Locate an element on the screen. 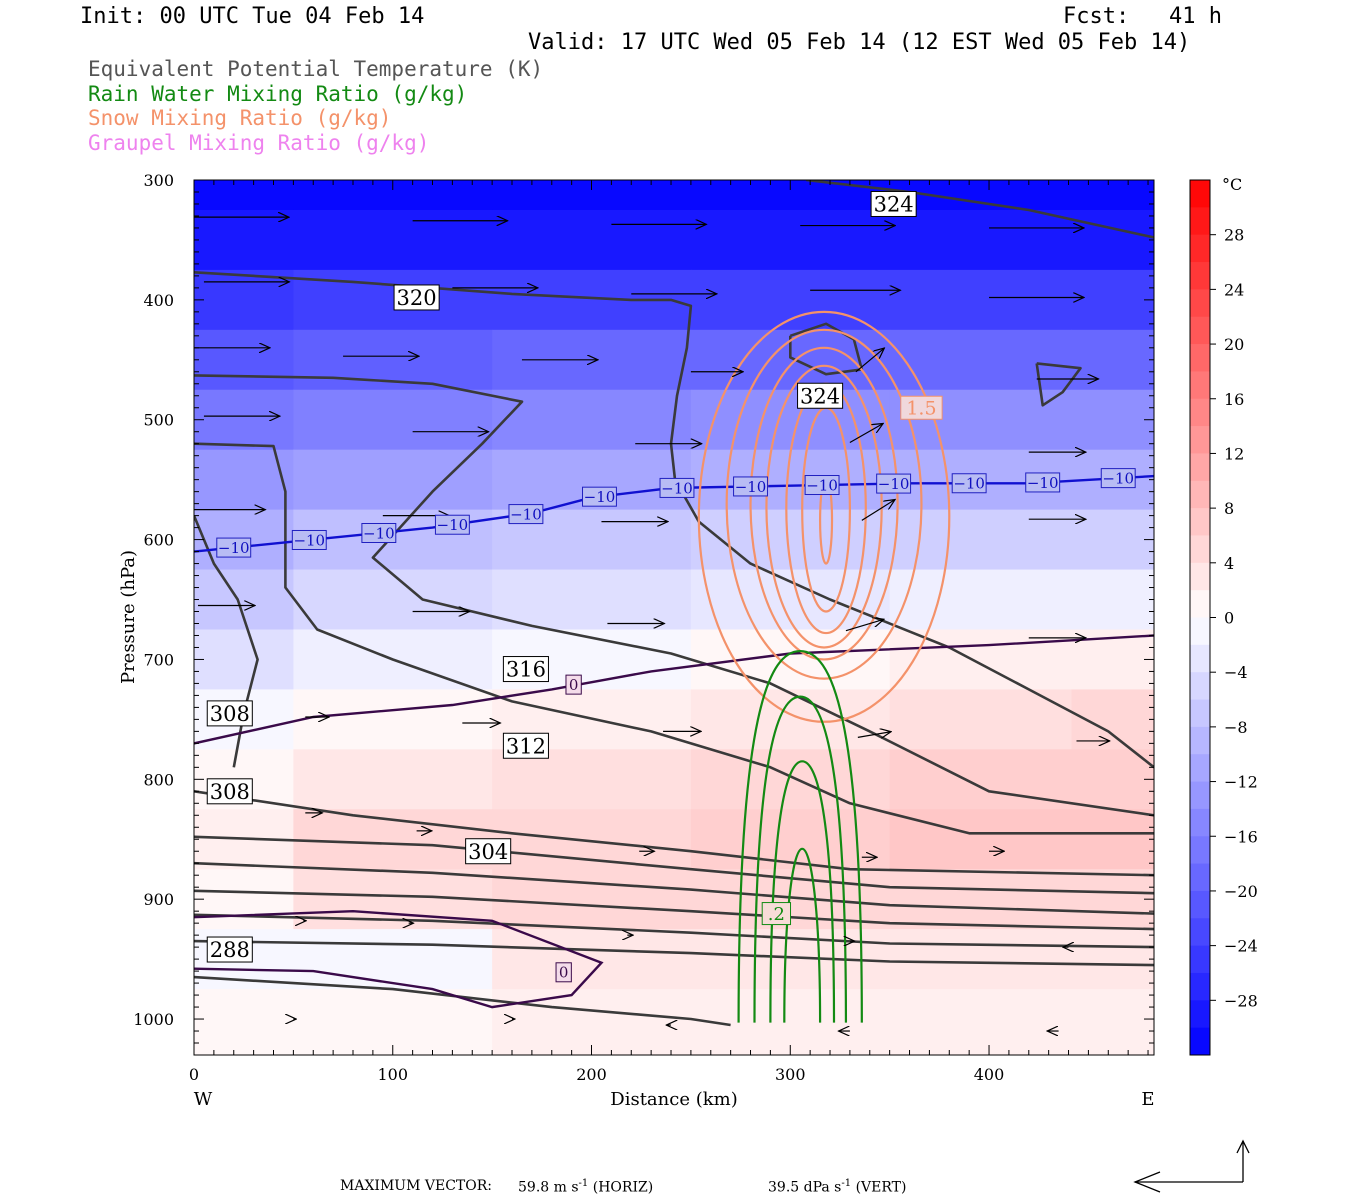  isotherm-zero-label-box is located at coordinates (573, 684).